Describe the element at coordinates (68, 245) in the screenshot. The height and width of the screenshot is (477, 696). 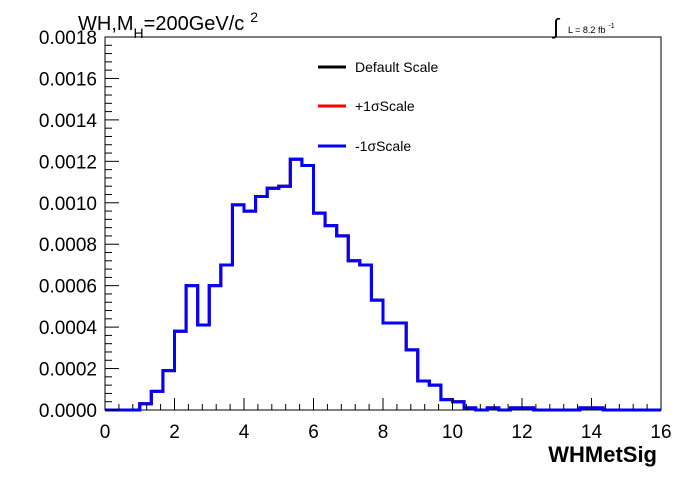
I see `y-tick-label: 0.0008` at that location.